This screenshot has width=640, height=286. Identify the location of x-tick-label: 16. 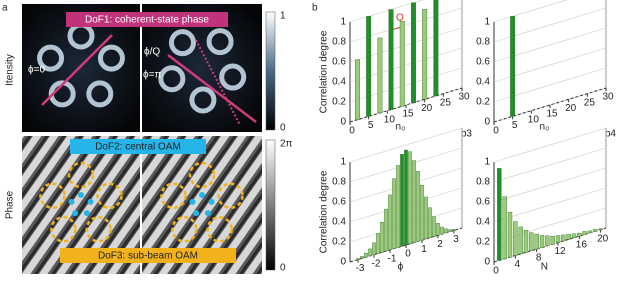
(582, 245).